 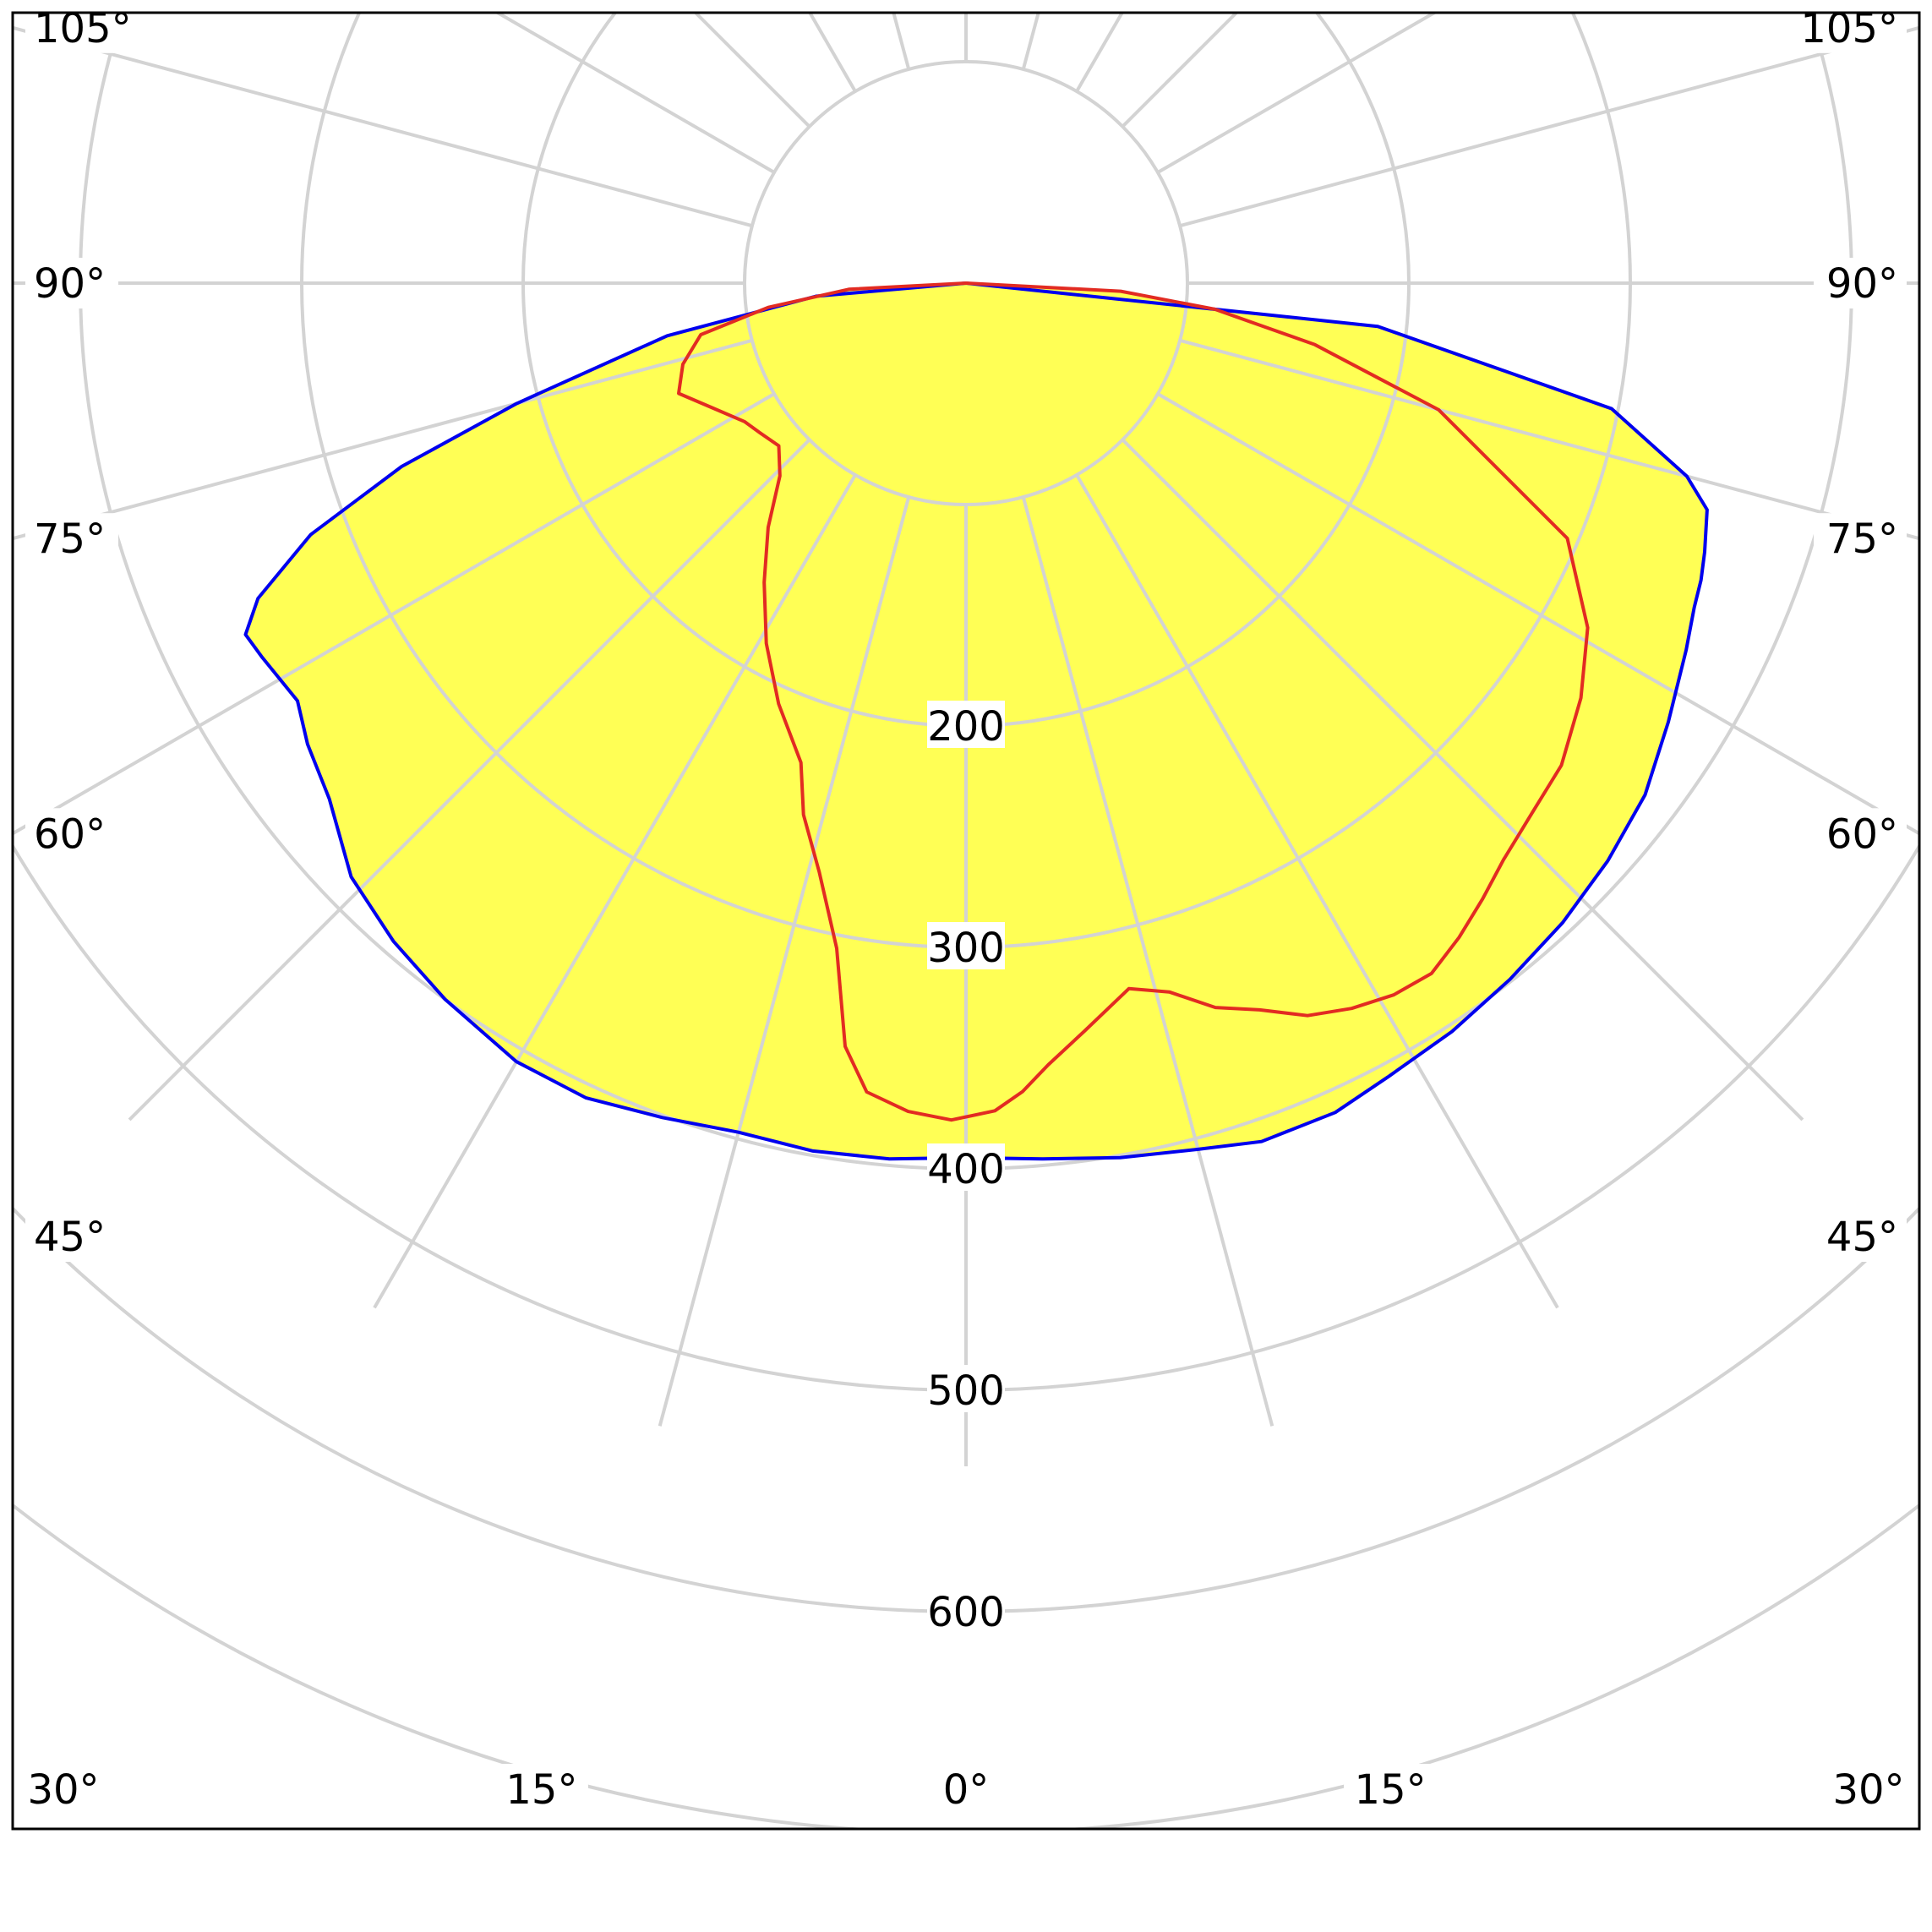 I want to click on radial-tick-label-200: 200, so click(x=966, y=726).